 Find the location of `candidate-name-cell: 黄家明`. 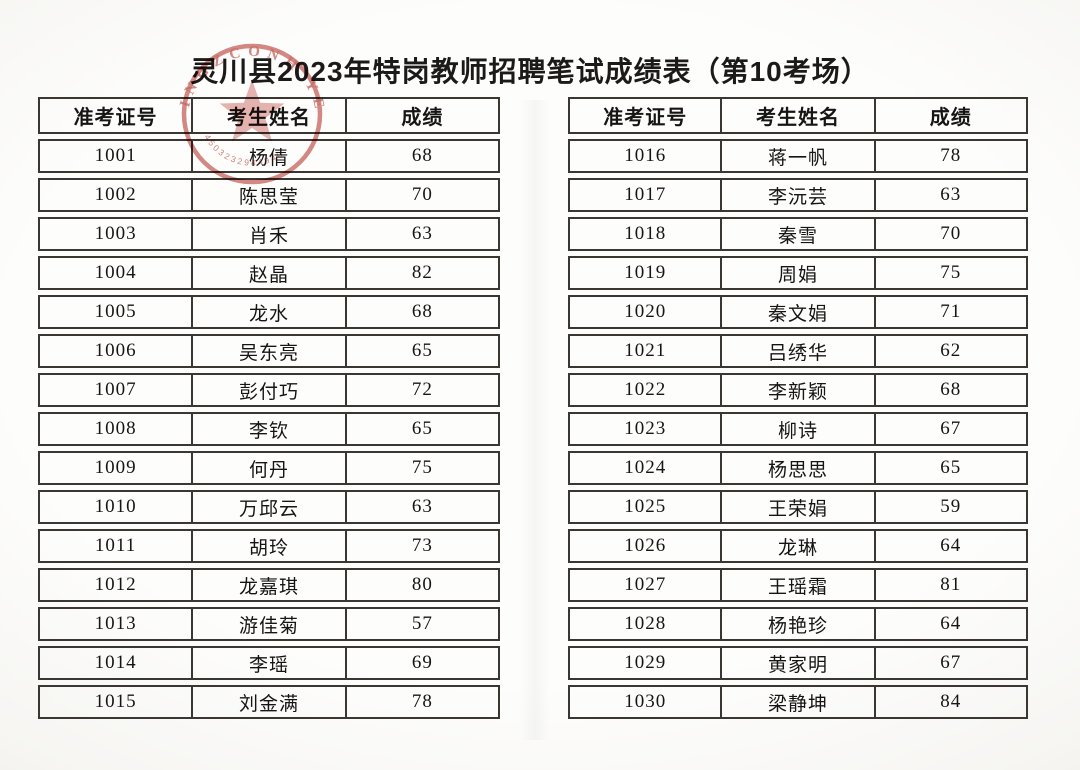

candidate-name-cell: 黄家明 is located at coordinates (798, 663).